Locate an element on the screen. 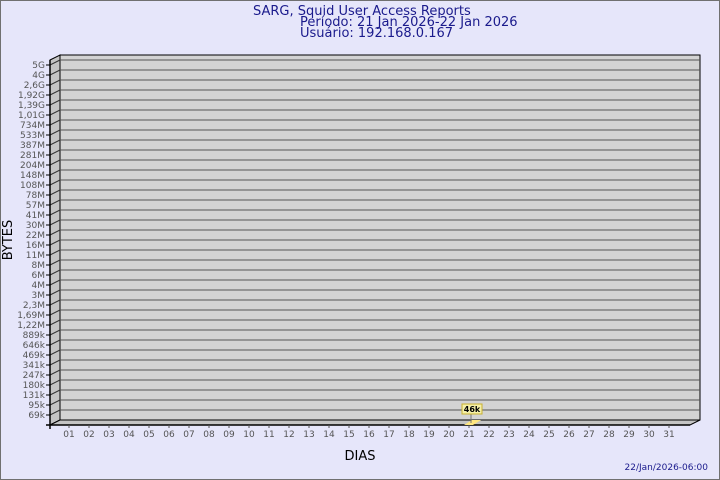  x-tick-label: 05 is located at coordinates (148, 435).